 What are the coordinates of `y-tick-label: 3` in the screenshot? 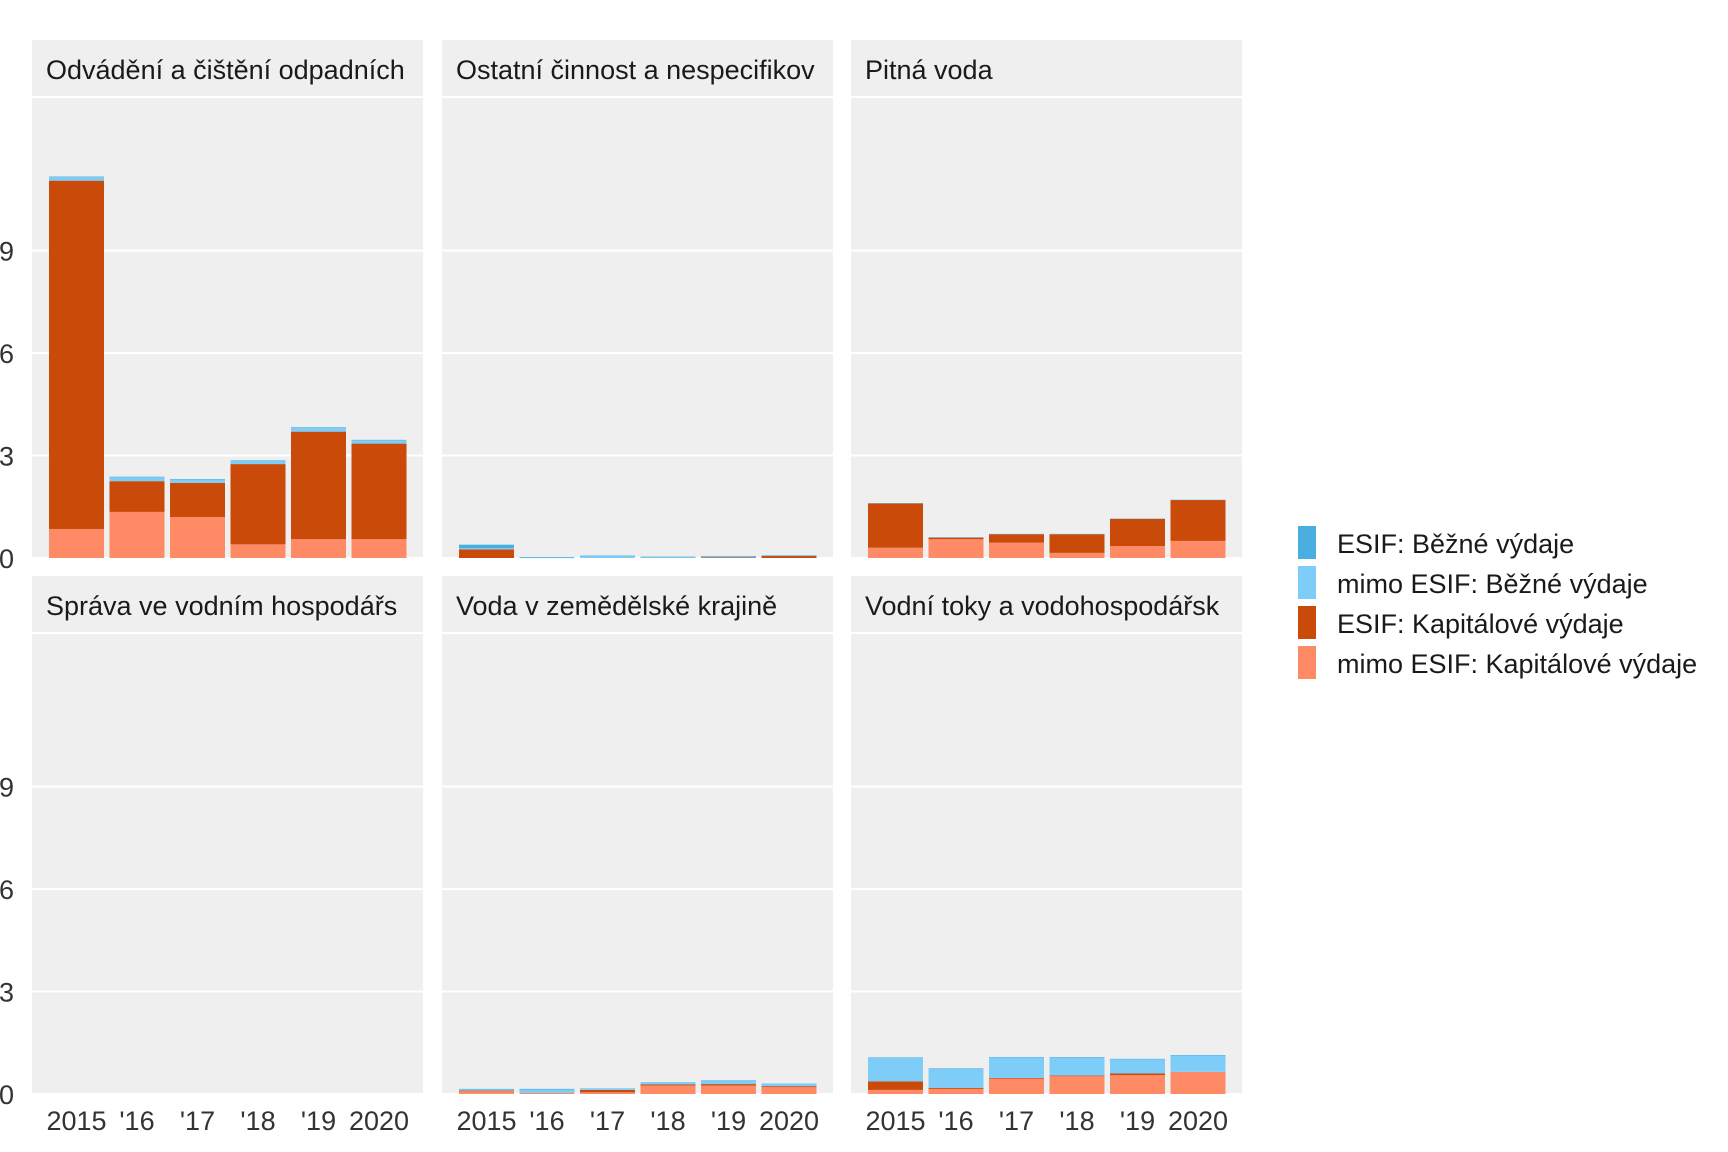 It's located at (7, 993).